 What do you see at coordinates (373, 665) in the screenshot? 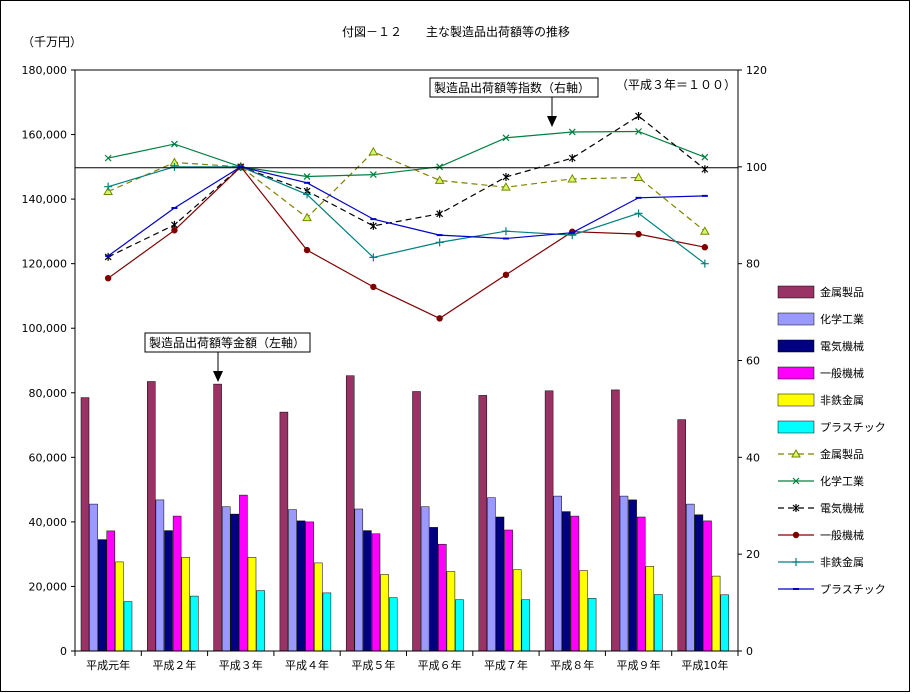
I see `x-tick-label-5: 平成５年` at bounding box center [373, 665].